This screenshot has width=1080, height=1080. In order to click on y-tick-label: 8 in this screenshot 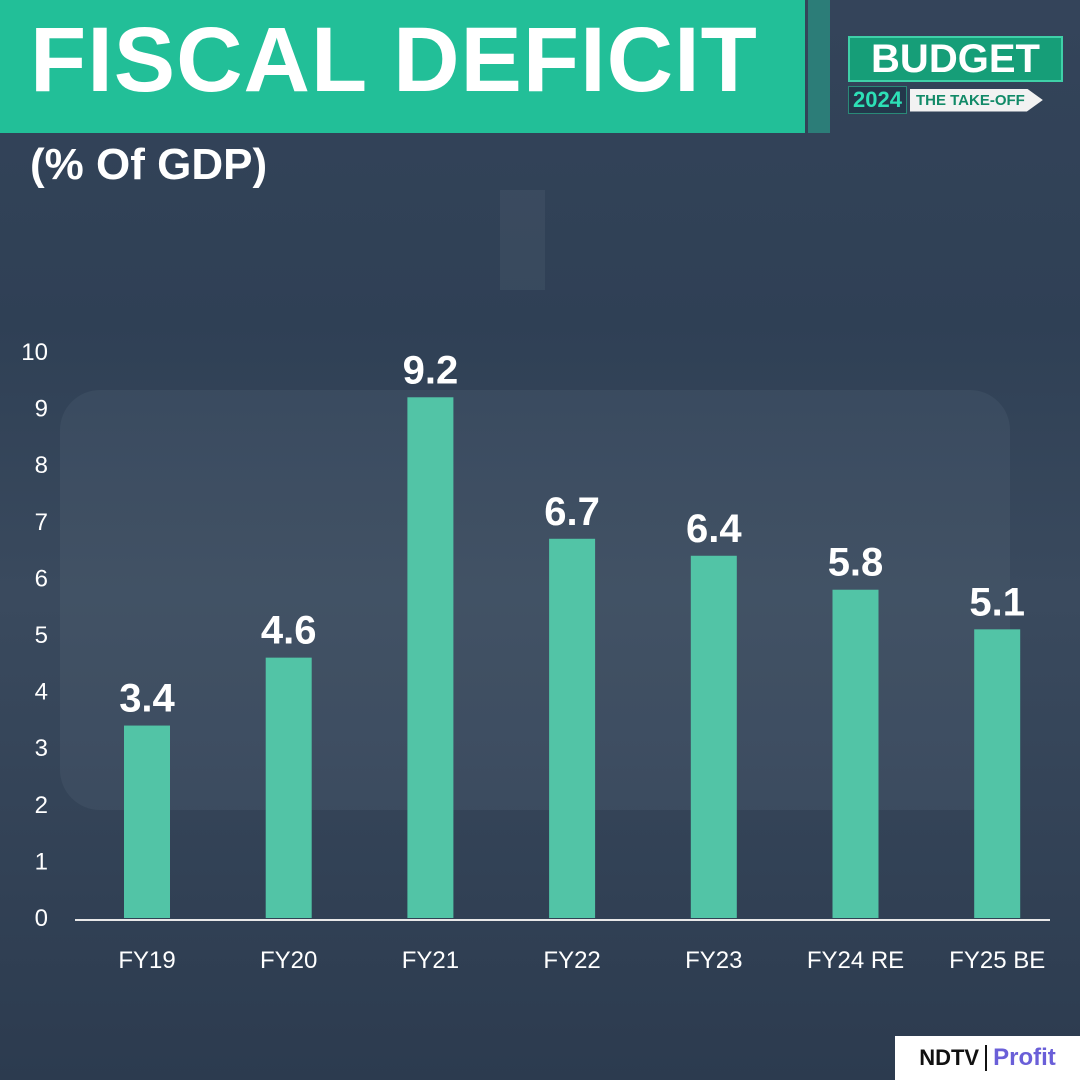, I will do `click(41, 465)`.